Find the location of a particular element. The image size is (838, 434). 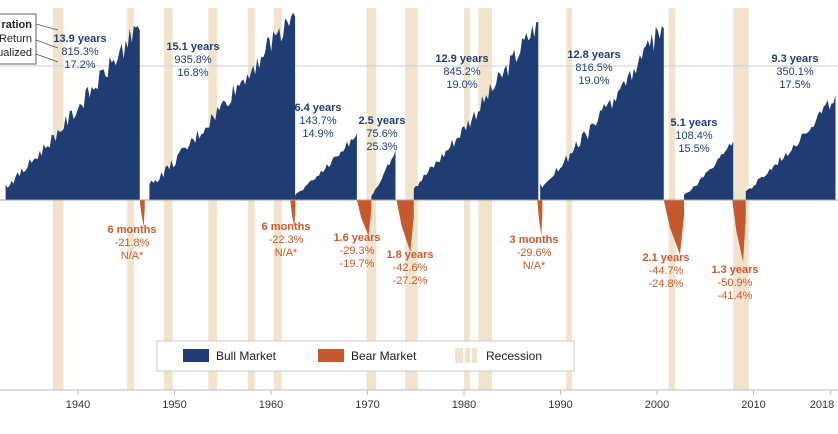

x-tick-label: 1970 is located at coordinates (367, 405).